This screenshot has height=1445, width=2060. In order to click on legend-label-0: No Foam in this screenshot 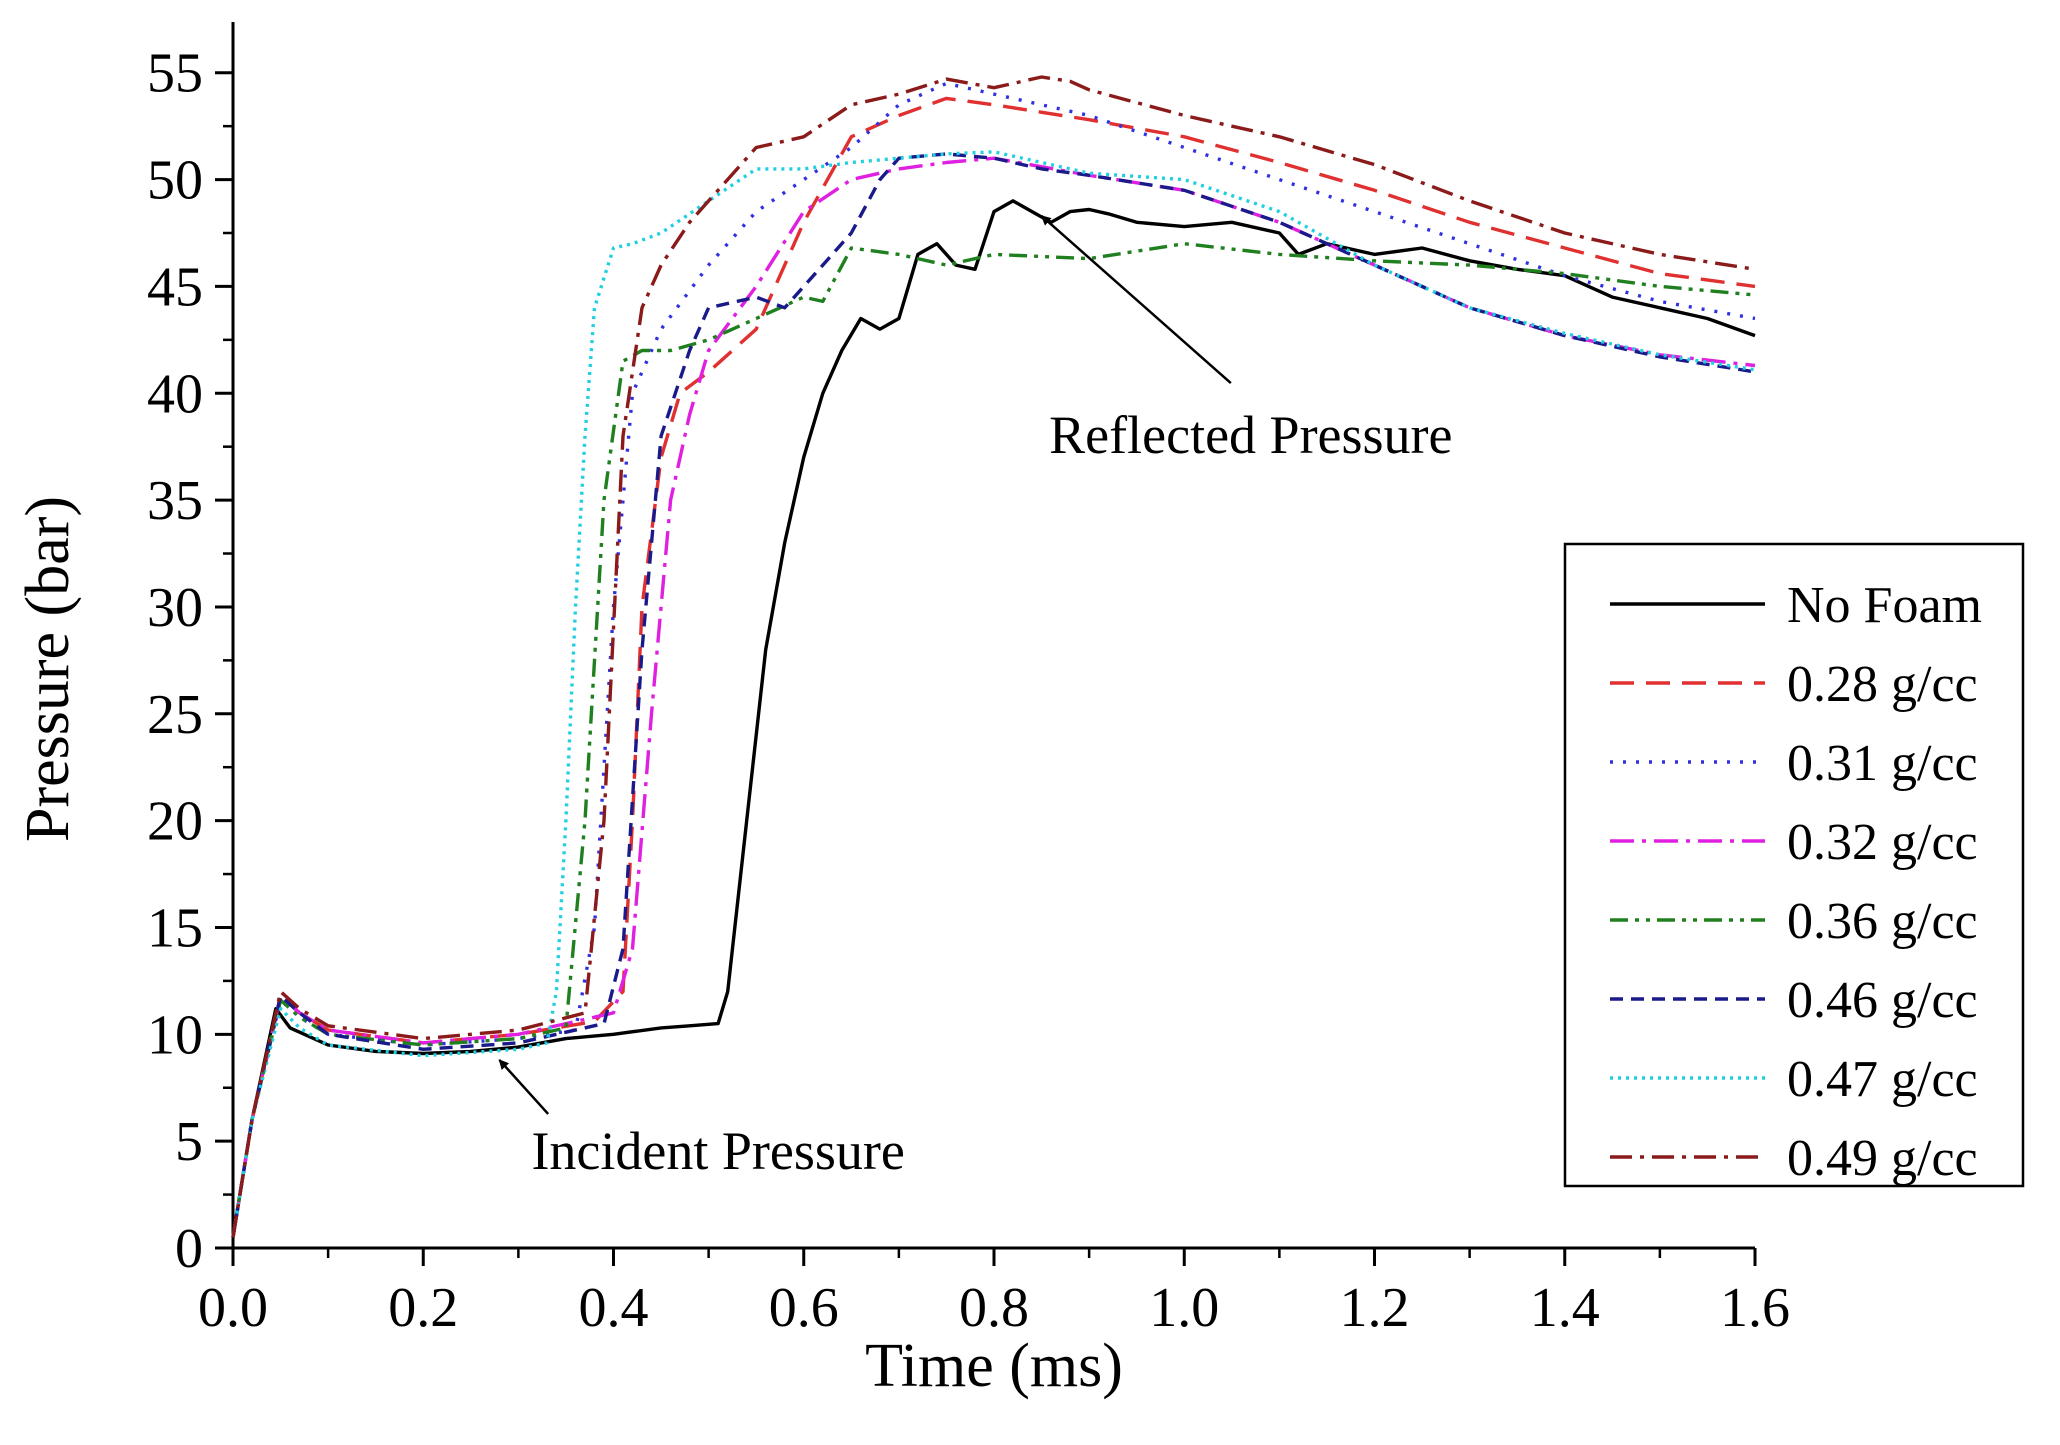, I will do `click(1884, 605)`.